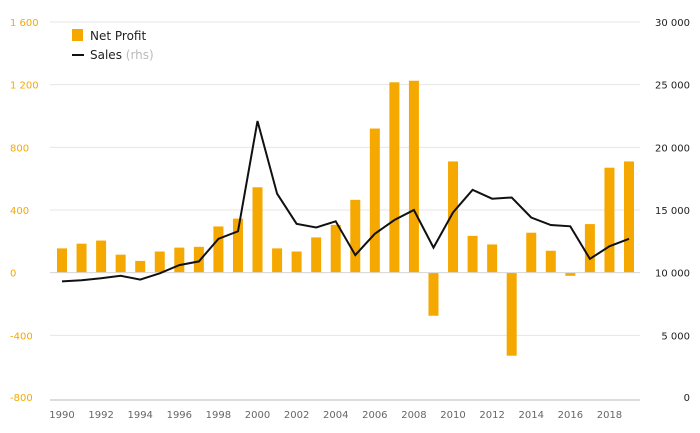 This screenshot has width=700, height=433. Describe the element at coordinates (13, 274) in the screenshot. I see `left-tick-label-2: 0` at that location.